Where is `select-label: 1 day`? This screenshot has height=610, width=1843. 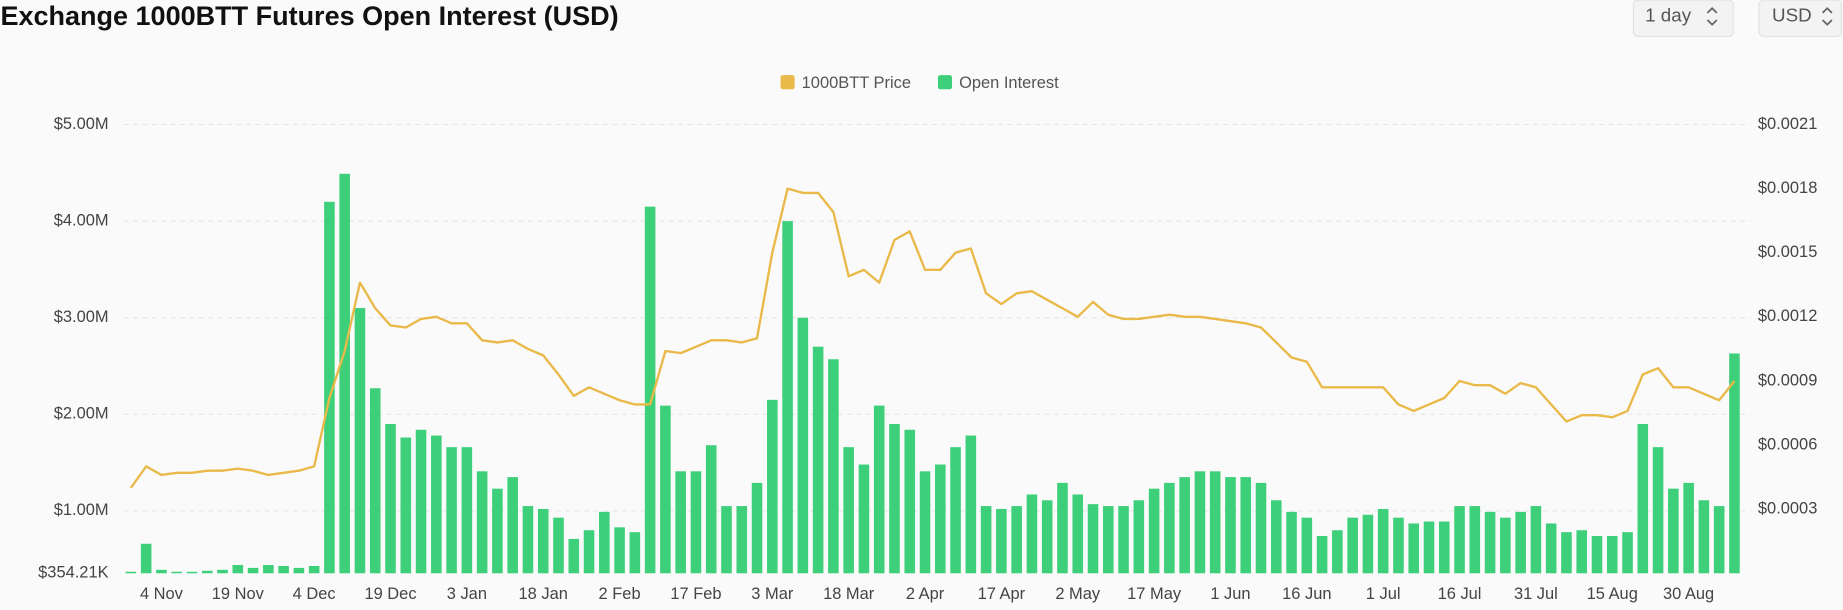 select-label: 1 day is located at coordinates (1668, 14).